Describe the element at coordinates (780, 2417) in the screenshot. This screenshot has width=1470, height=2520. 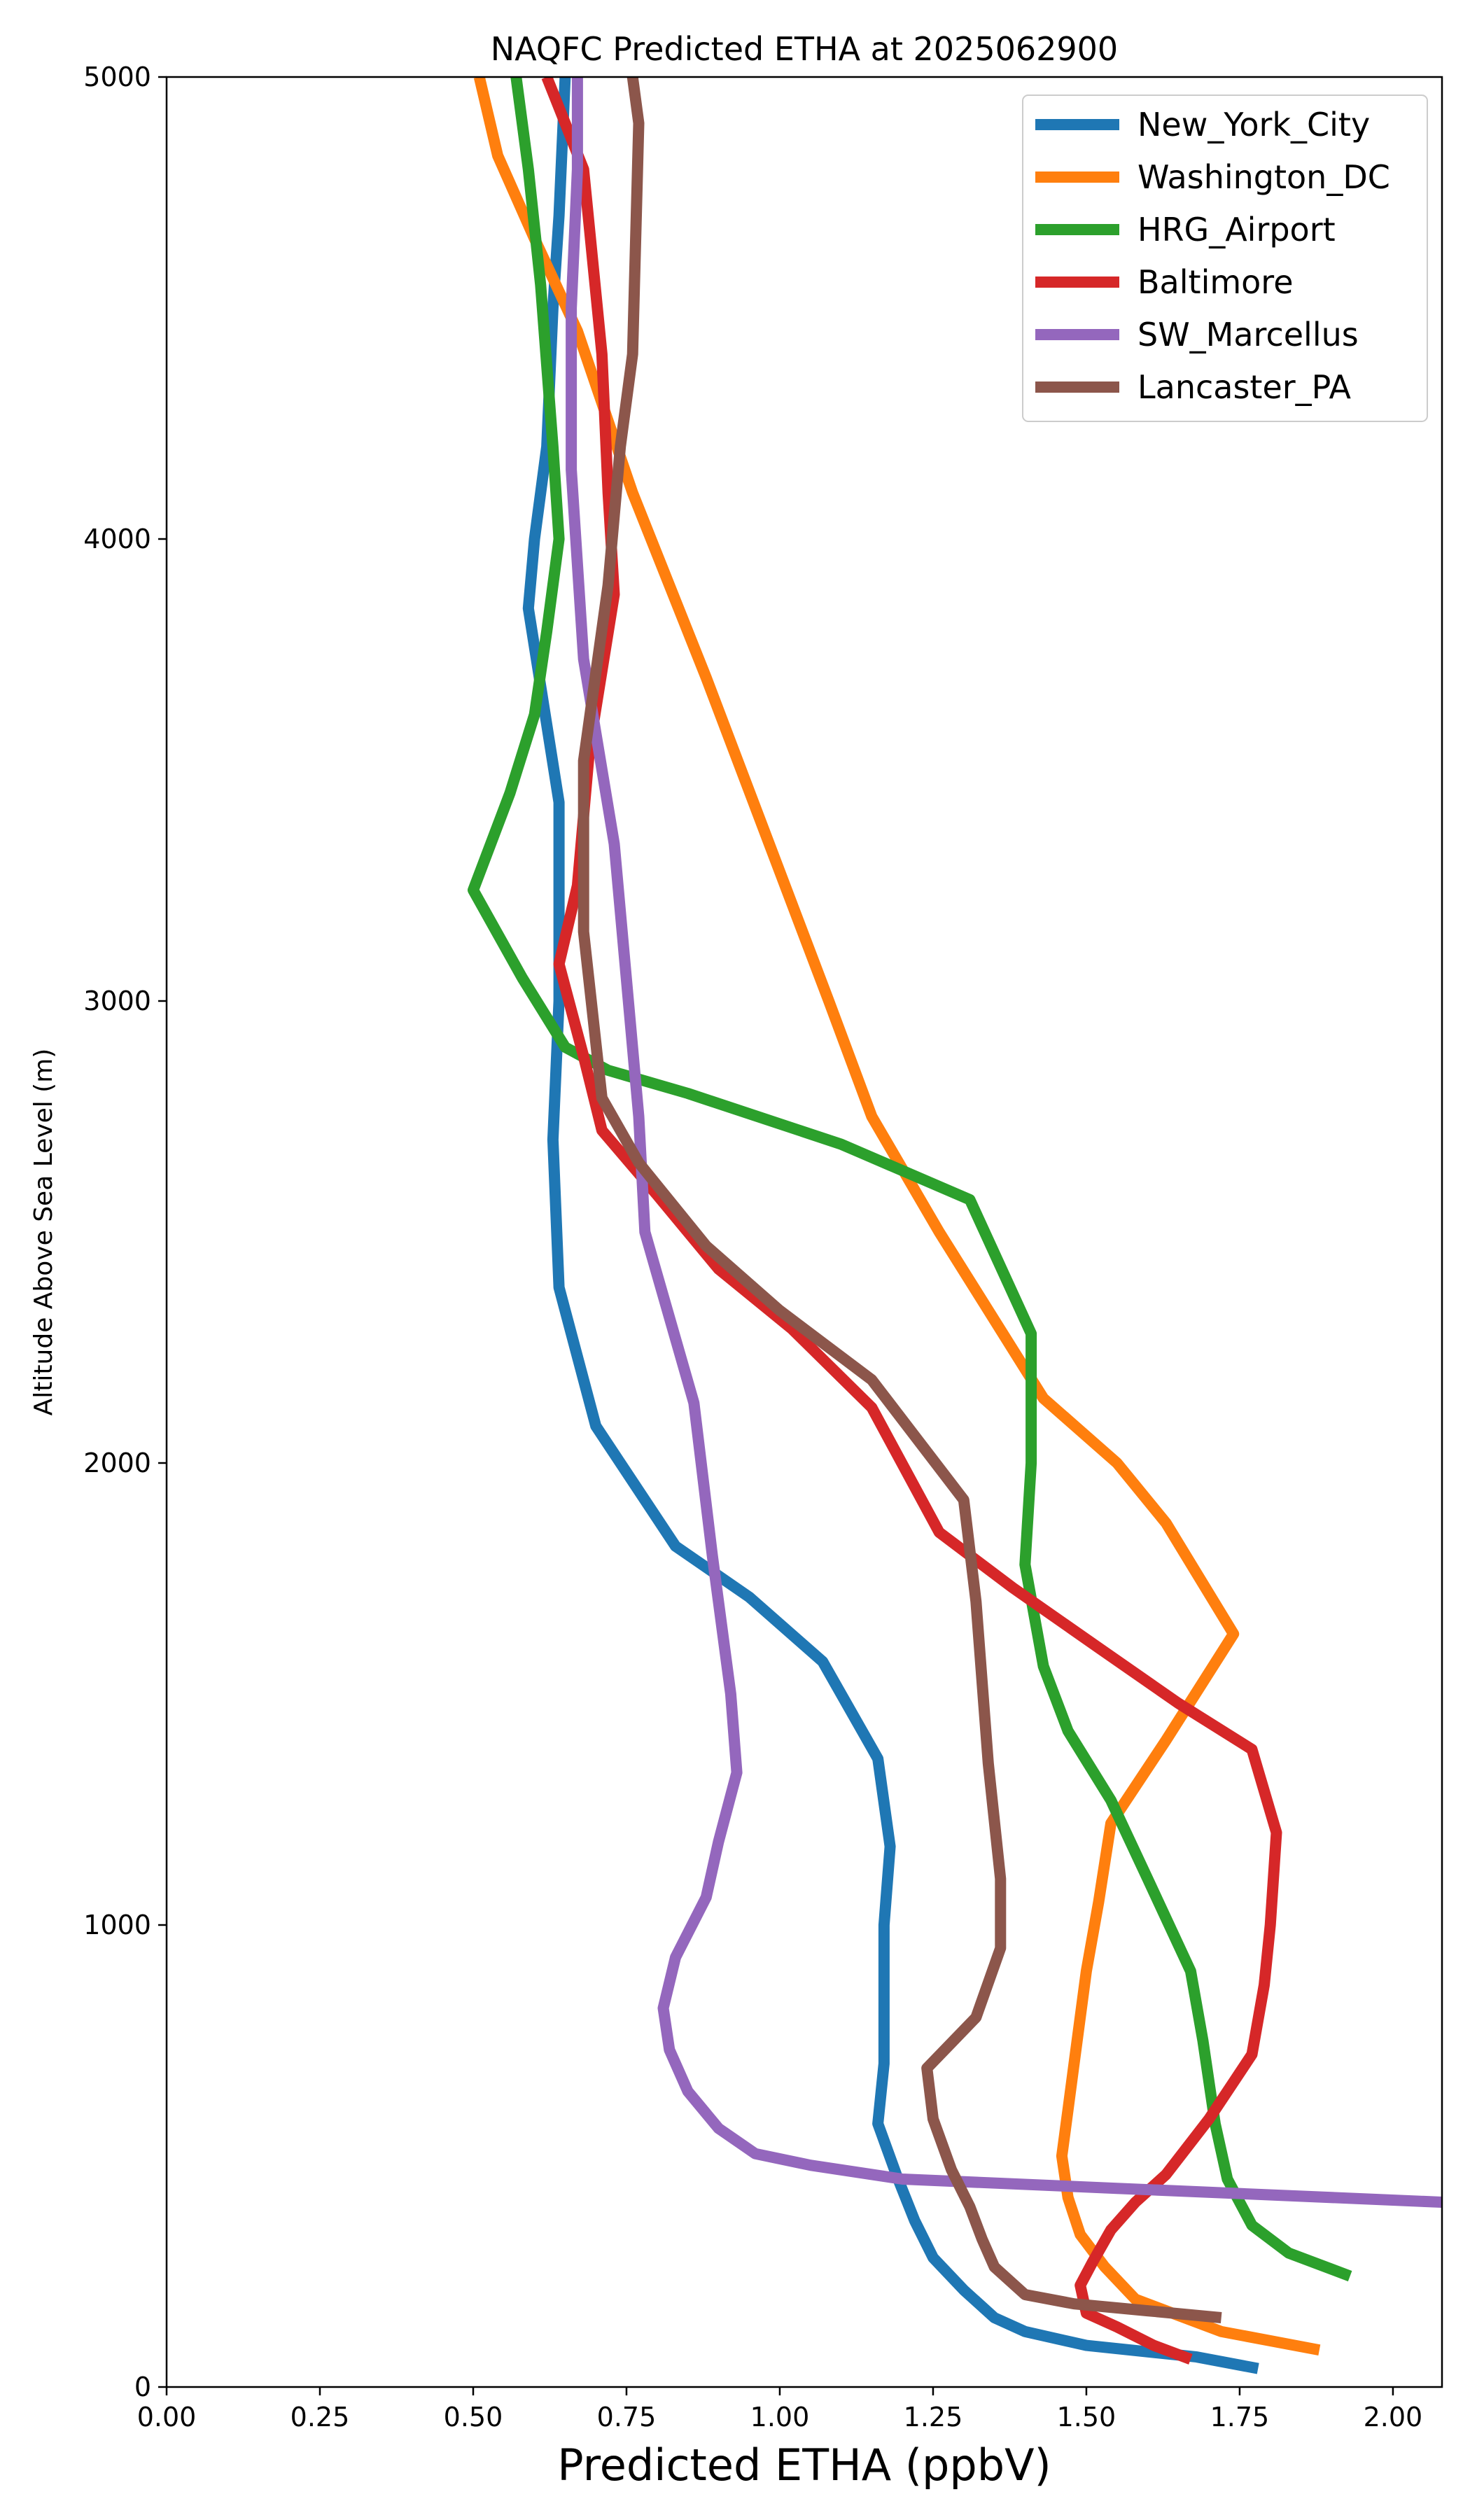
I see `x-tick-label: 1.00` at that location.